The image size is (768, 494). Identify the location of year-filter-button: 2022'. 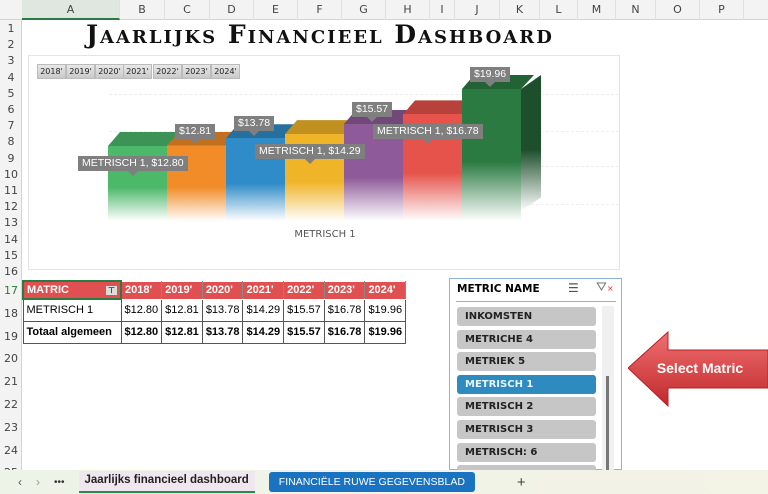
(167, 71).